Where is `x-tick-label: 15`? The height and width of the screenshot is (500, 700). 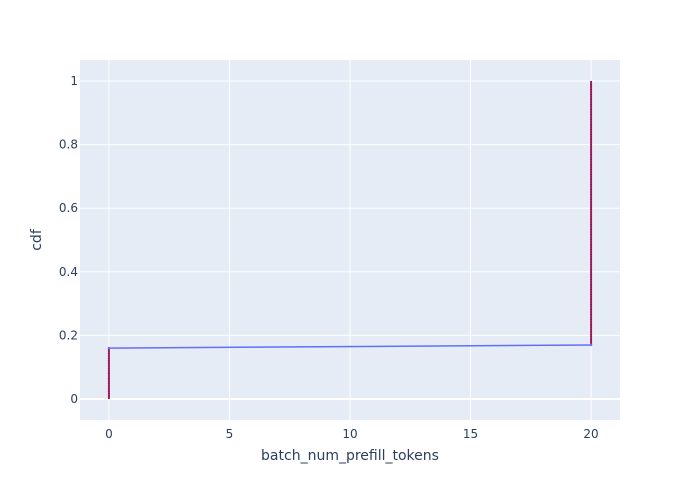 x-tick-label: 15 is located at coordinates (470, 434).